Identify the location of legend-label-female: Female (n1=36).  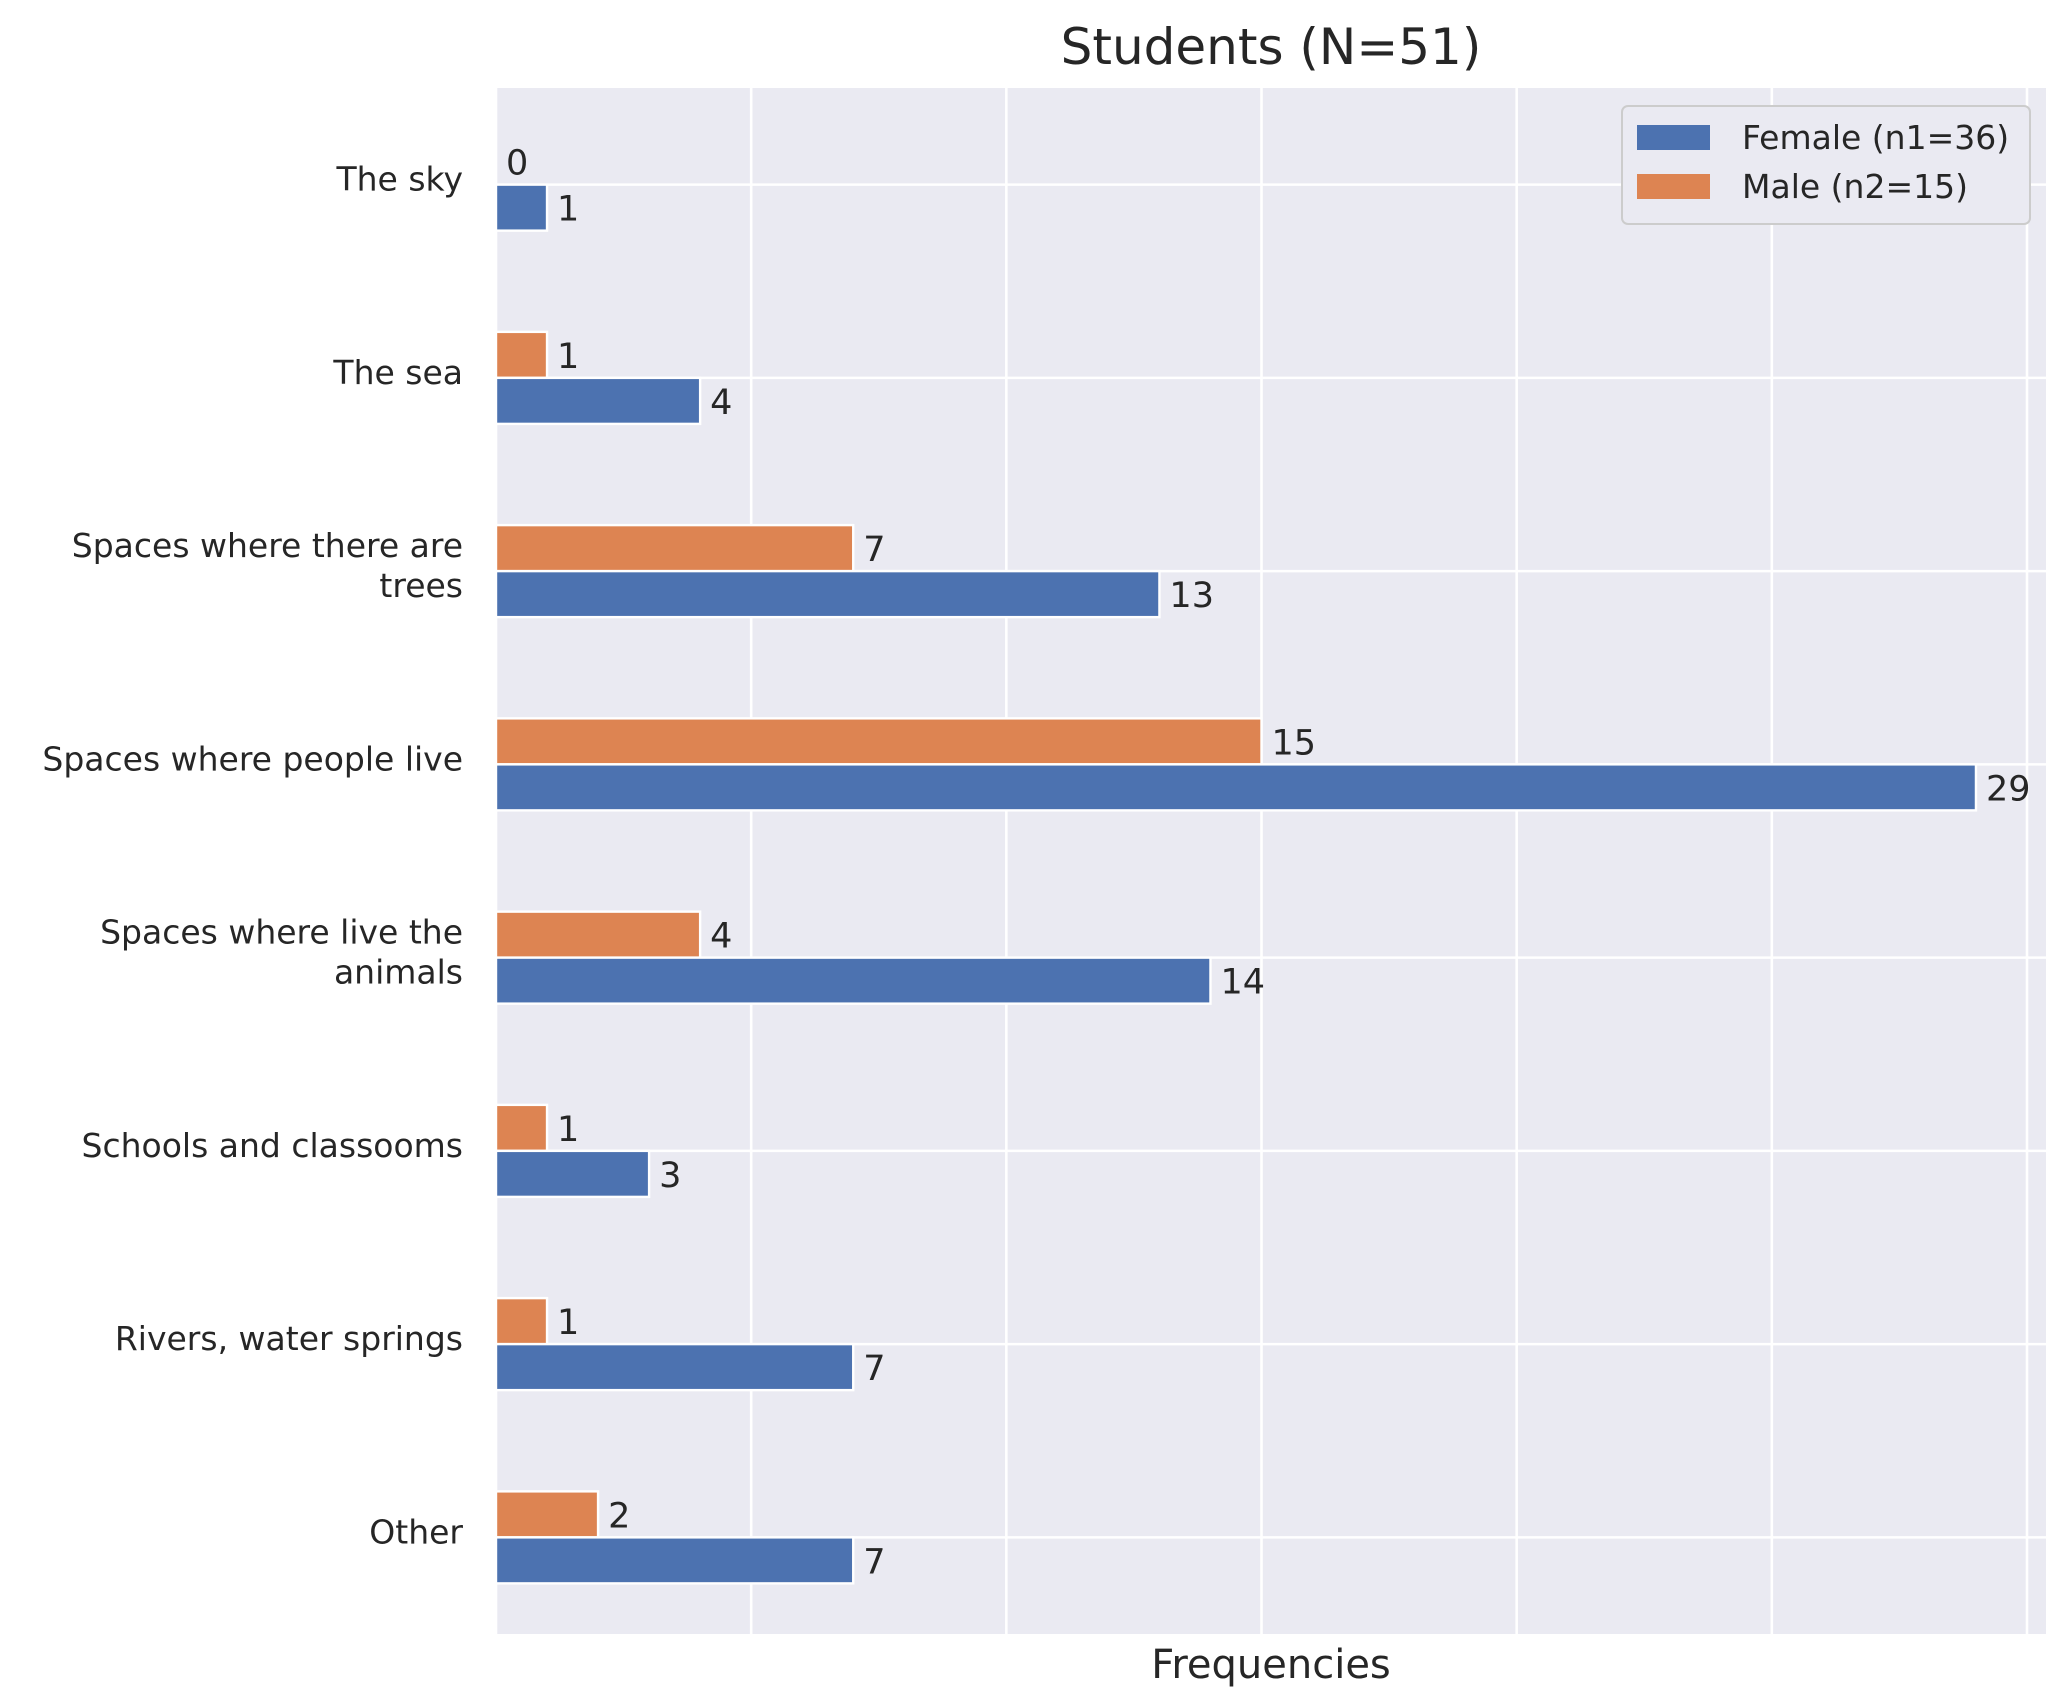
(1875, 137).